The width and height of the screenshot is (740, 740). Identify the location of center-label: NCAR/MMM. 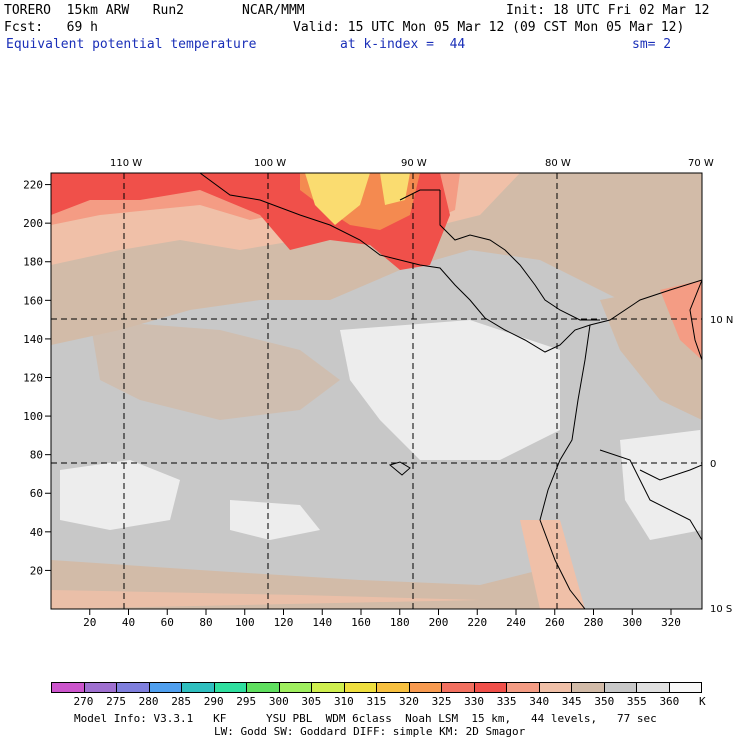
(273, 10).